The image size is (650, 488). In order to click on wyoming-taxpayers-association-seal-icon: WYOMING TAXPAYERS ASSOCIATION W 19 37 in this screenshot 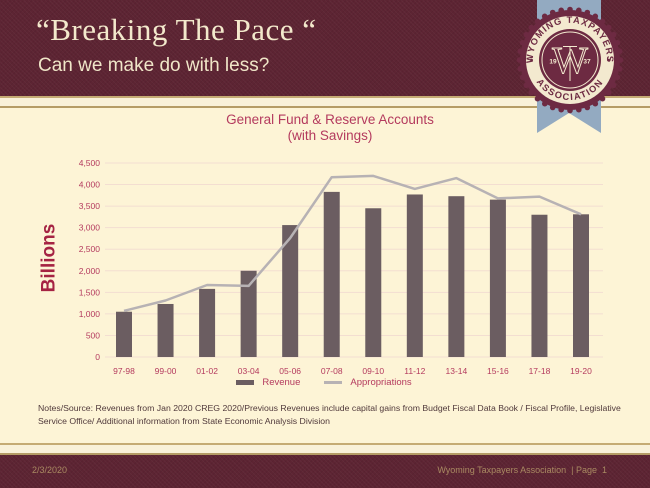, I will do `click(570, 60)`.